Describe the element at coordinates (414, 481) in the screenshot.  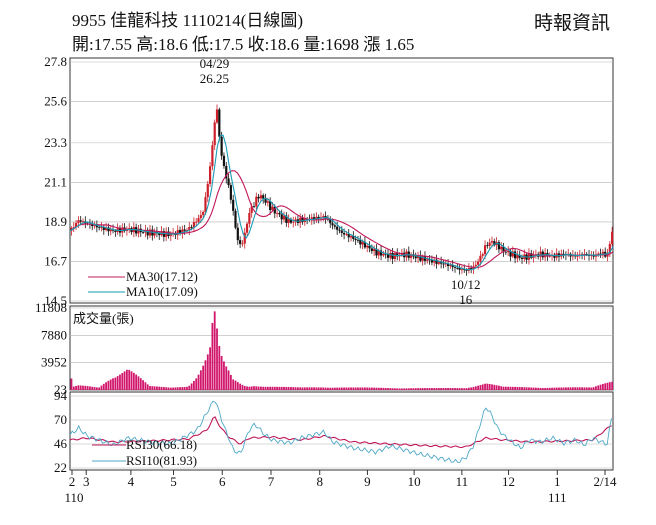
I see `x-tick-label: 10` at that location.